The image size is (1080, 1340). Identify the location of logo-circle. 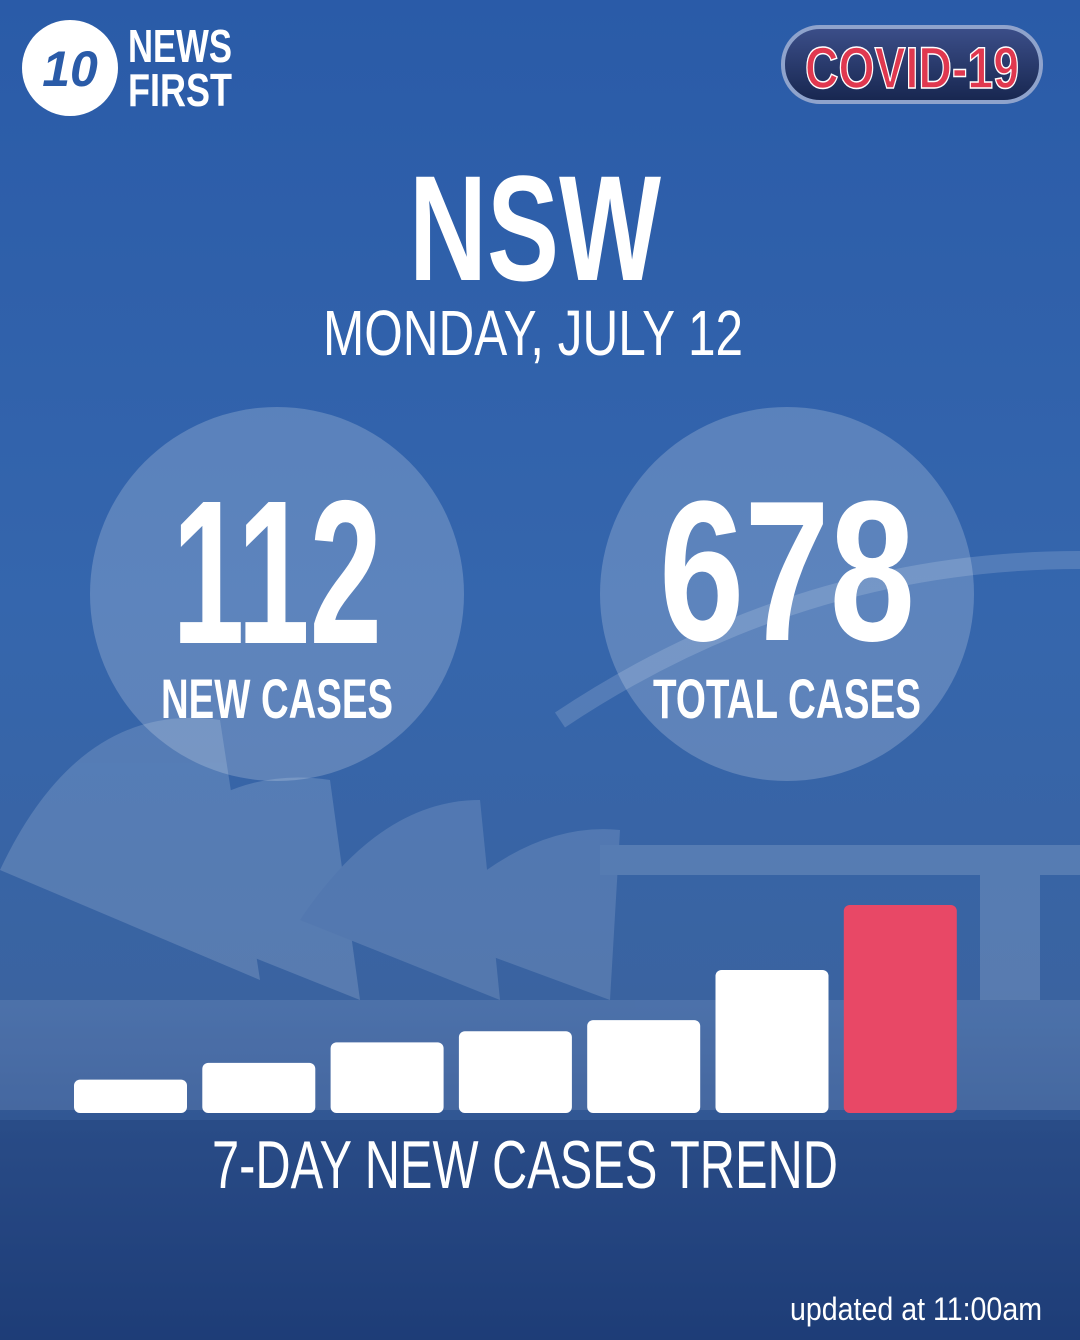
(70, 68).